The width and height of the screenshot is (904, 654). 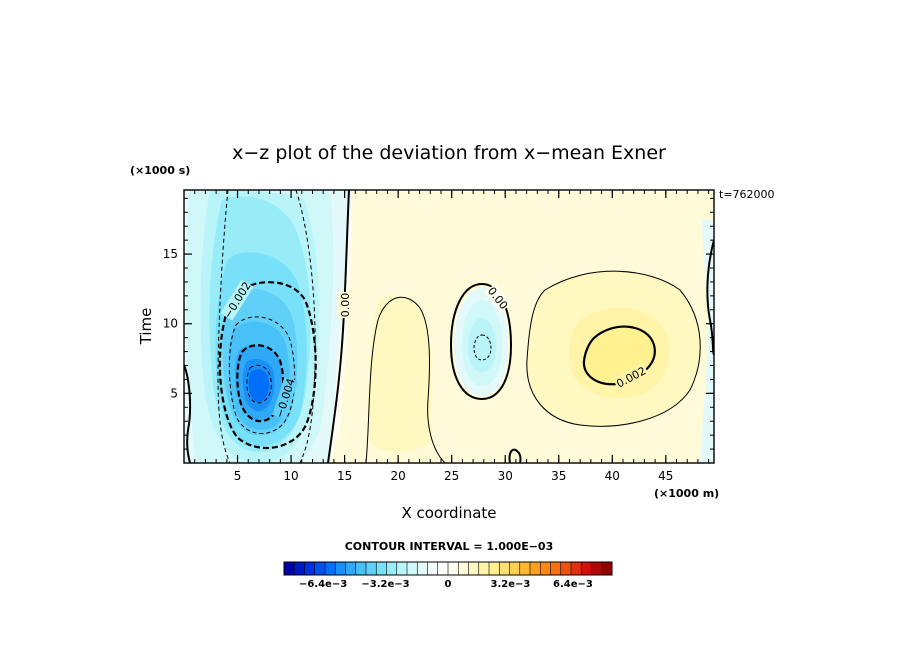 I want to click on x-tick-label: 35, so click(x=558, y=476).